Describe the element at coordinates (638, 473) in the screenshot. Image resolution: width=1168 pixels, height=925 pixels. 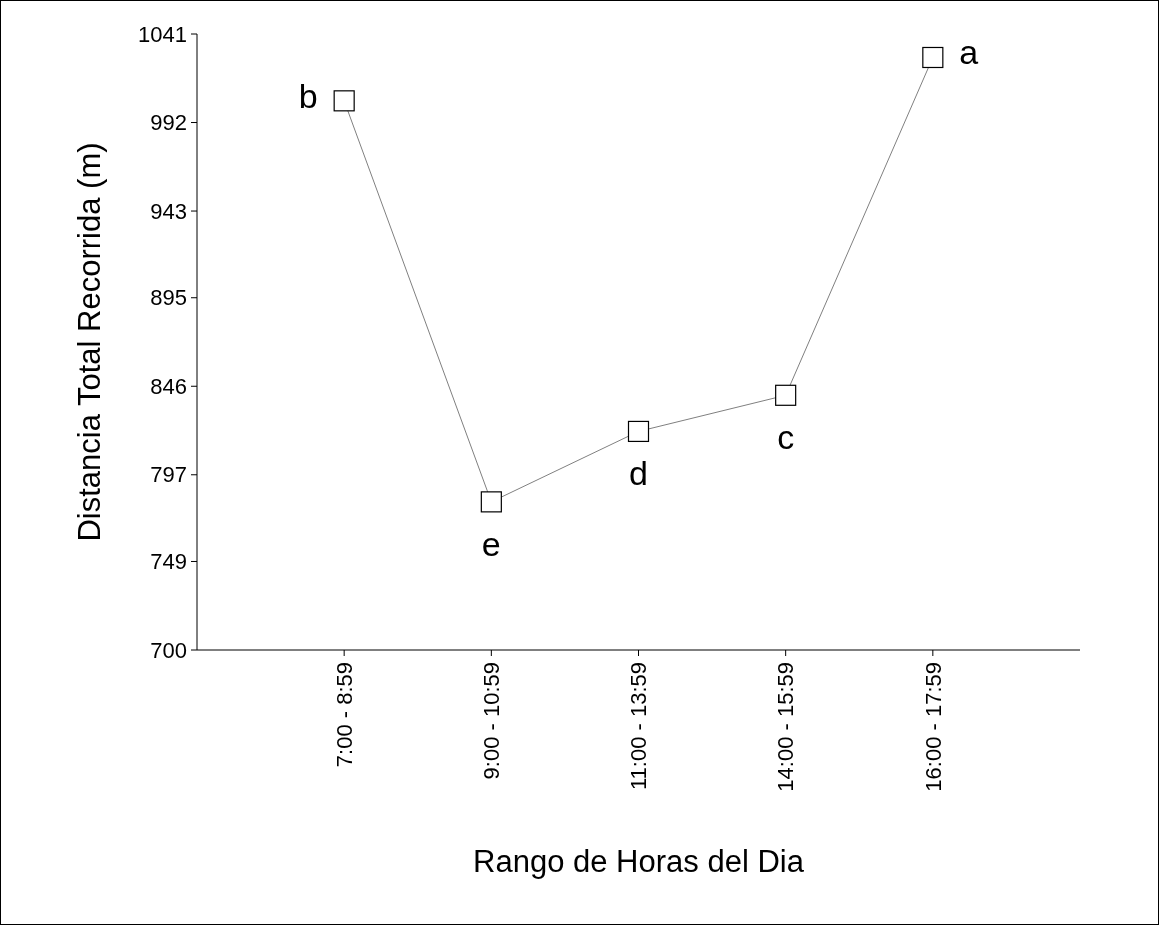
I see `annotation: d` at that location.